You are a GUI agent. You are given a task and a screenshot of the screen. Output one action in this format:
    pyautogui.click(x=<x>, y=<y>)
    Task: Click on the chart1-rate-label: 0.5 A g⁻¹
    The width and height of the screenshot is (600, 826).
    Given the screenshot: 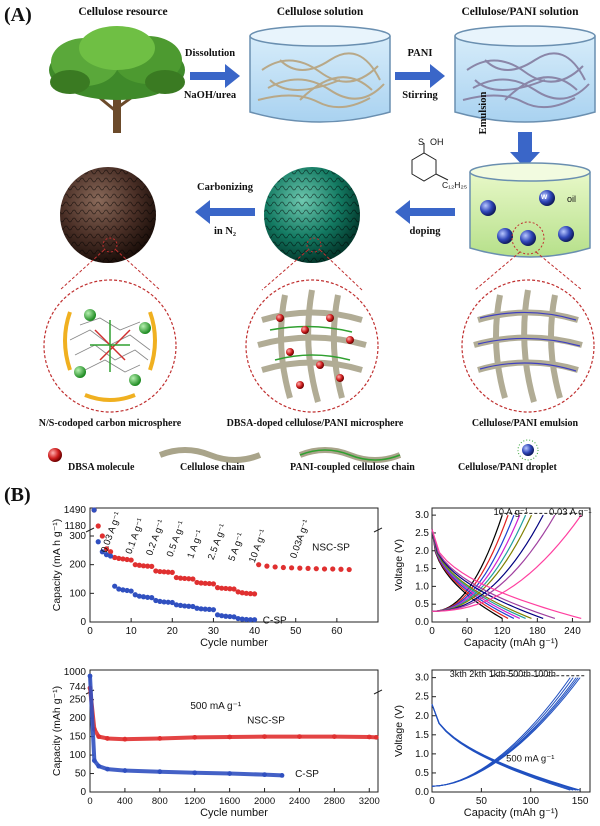 What is the action you would take?
    pyautogui.click(x=176, y=539)
    